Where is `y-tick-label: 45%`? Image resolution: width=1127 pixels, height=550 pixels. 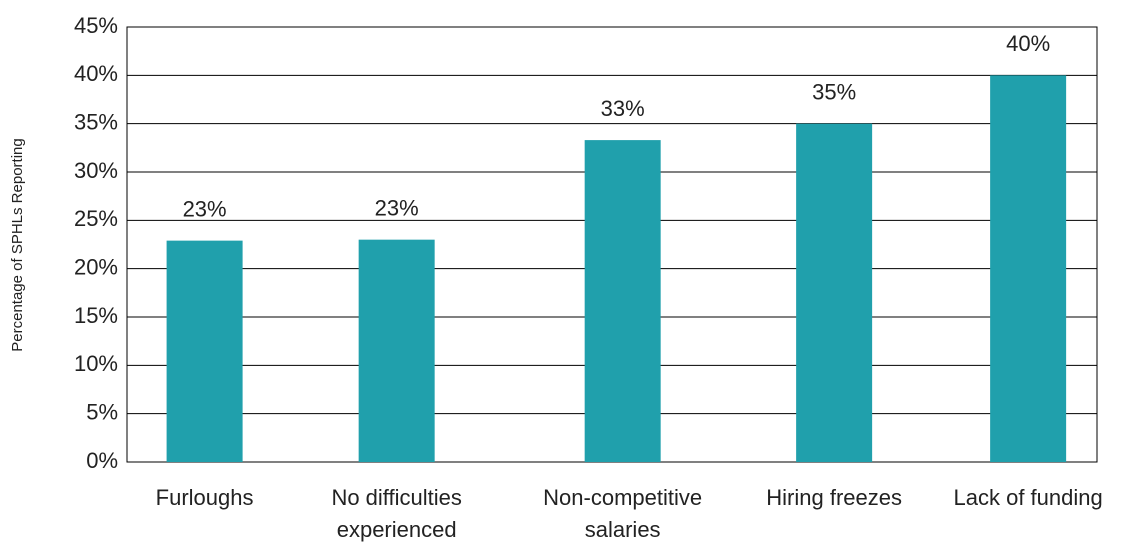 y-tick-label: 45% is located at coordinates (96, 25).